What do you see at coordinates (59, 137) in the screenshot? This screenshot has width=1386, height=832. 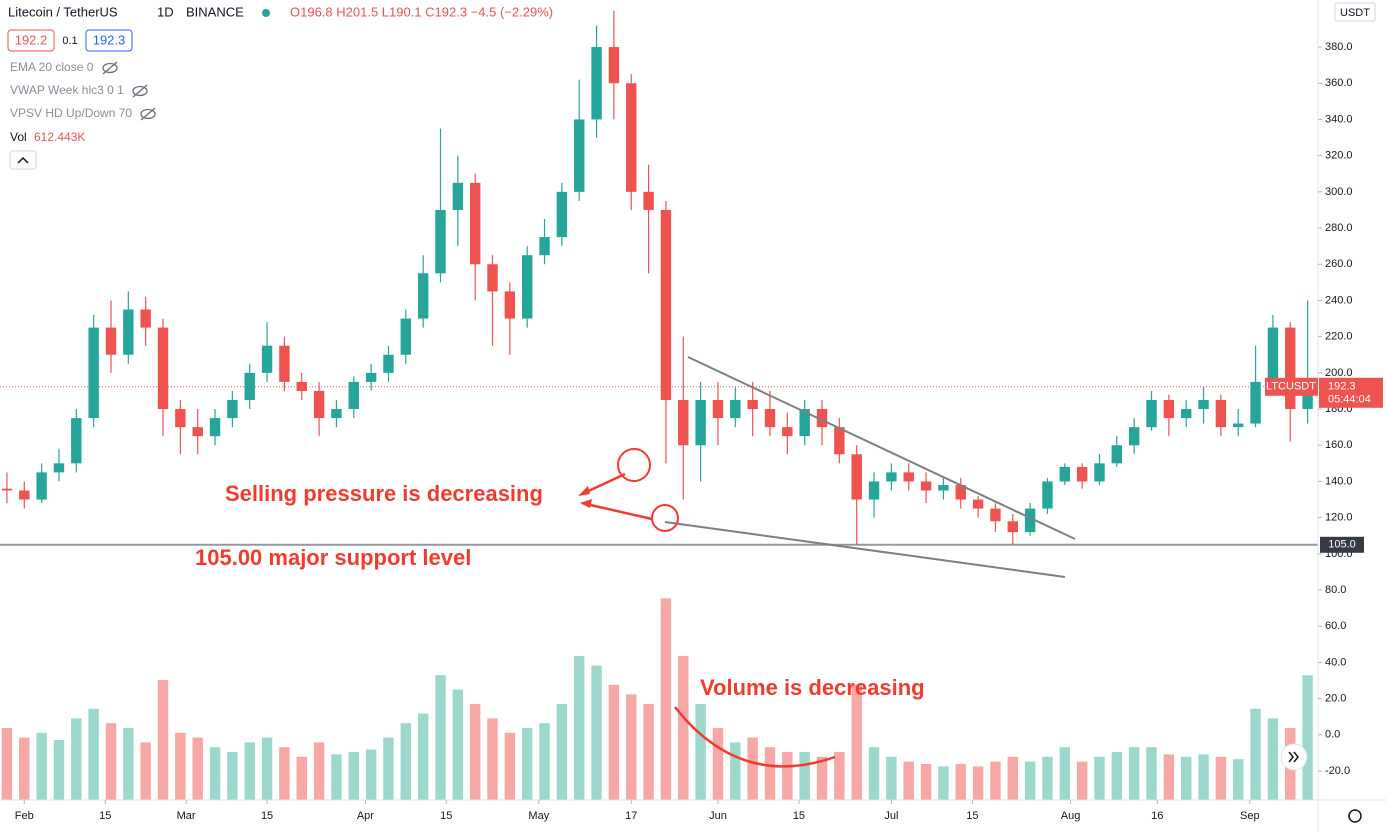 I see `volume-value: 612.443K` at bounding box center [59, 137].